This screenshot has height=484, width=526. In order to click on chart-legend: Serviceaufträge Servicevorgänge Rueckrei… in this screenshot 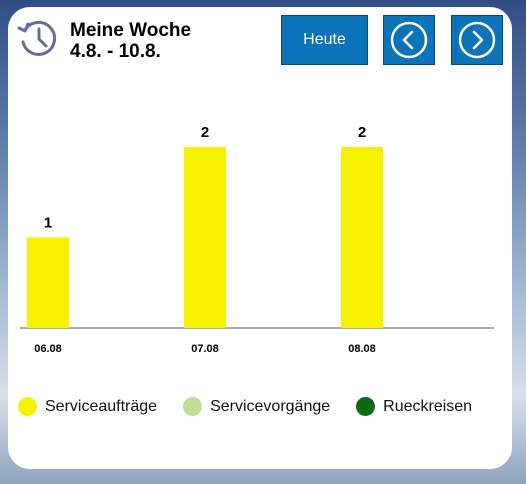, I will do `click(258, 406)`.